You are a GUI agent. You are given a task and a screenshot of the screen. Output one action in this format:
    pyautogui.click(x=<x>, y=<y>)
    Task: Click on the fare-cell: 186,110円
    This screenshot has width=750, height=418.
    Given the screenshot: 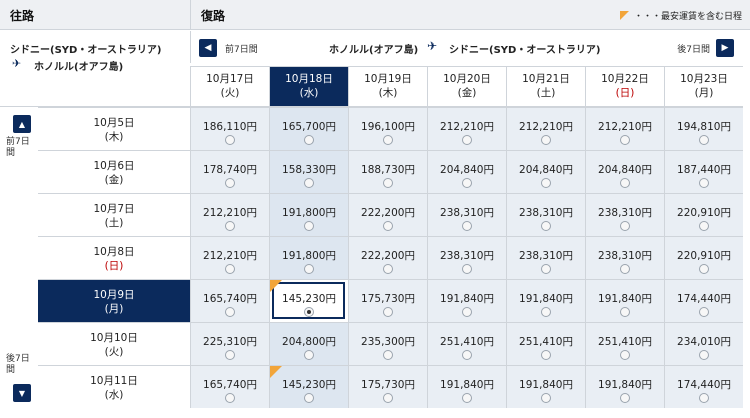 What is the action you would take?
    pyautogui.click(x=229, y=128)
    